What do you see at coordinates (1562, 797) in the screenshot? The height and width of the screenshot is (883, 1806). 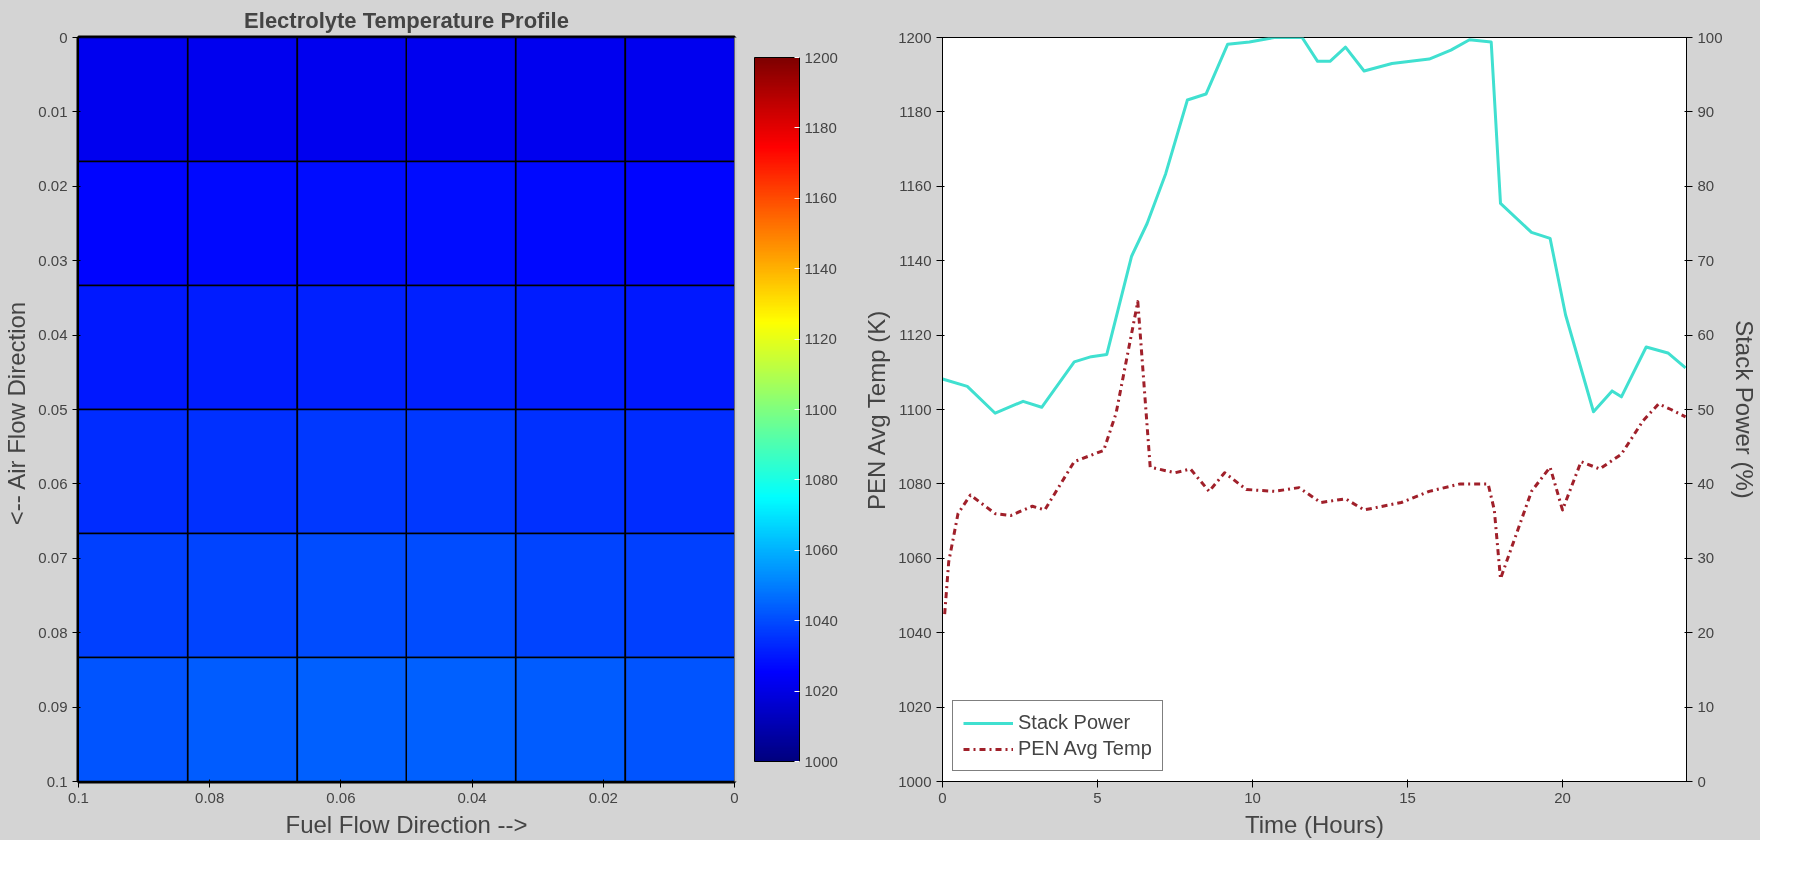 I see `x-tick-label: 20` at bounding box center [1562, 797].